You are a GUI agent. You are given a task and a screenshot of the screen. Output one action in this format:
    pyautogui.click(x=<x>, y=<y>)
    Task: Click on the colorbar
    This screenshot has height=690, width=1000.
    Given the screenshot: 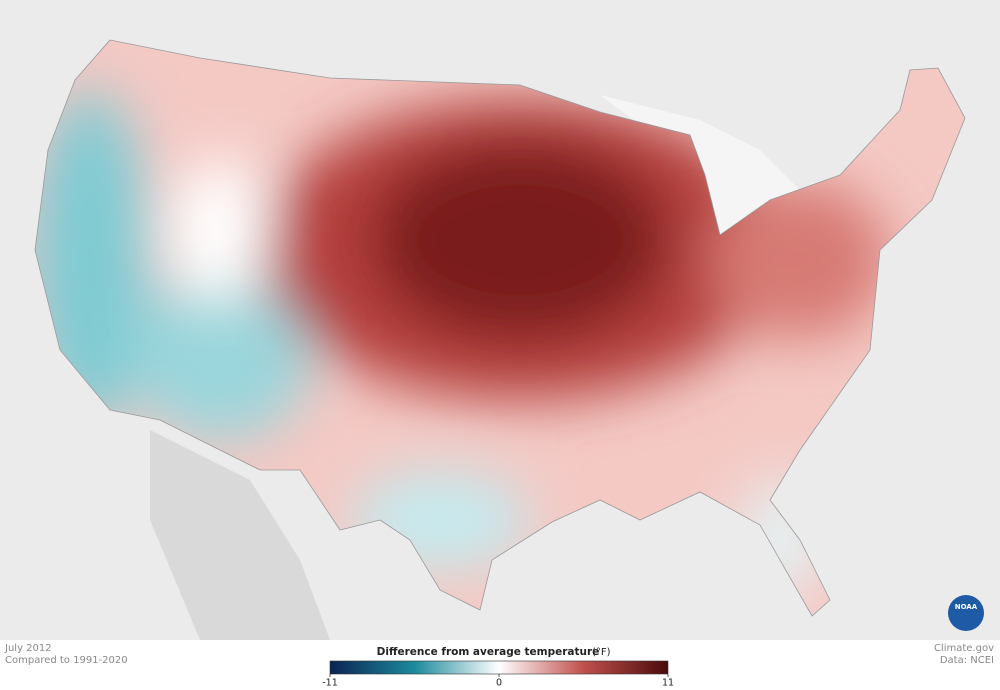 What is the action you would take?
    pyautogui.click(x=499, y=667)
    